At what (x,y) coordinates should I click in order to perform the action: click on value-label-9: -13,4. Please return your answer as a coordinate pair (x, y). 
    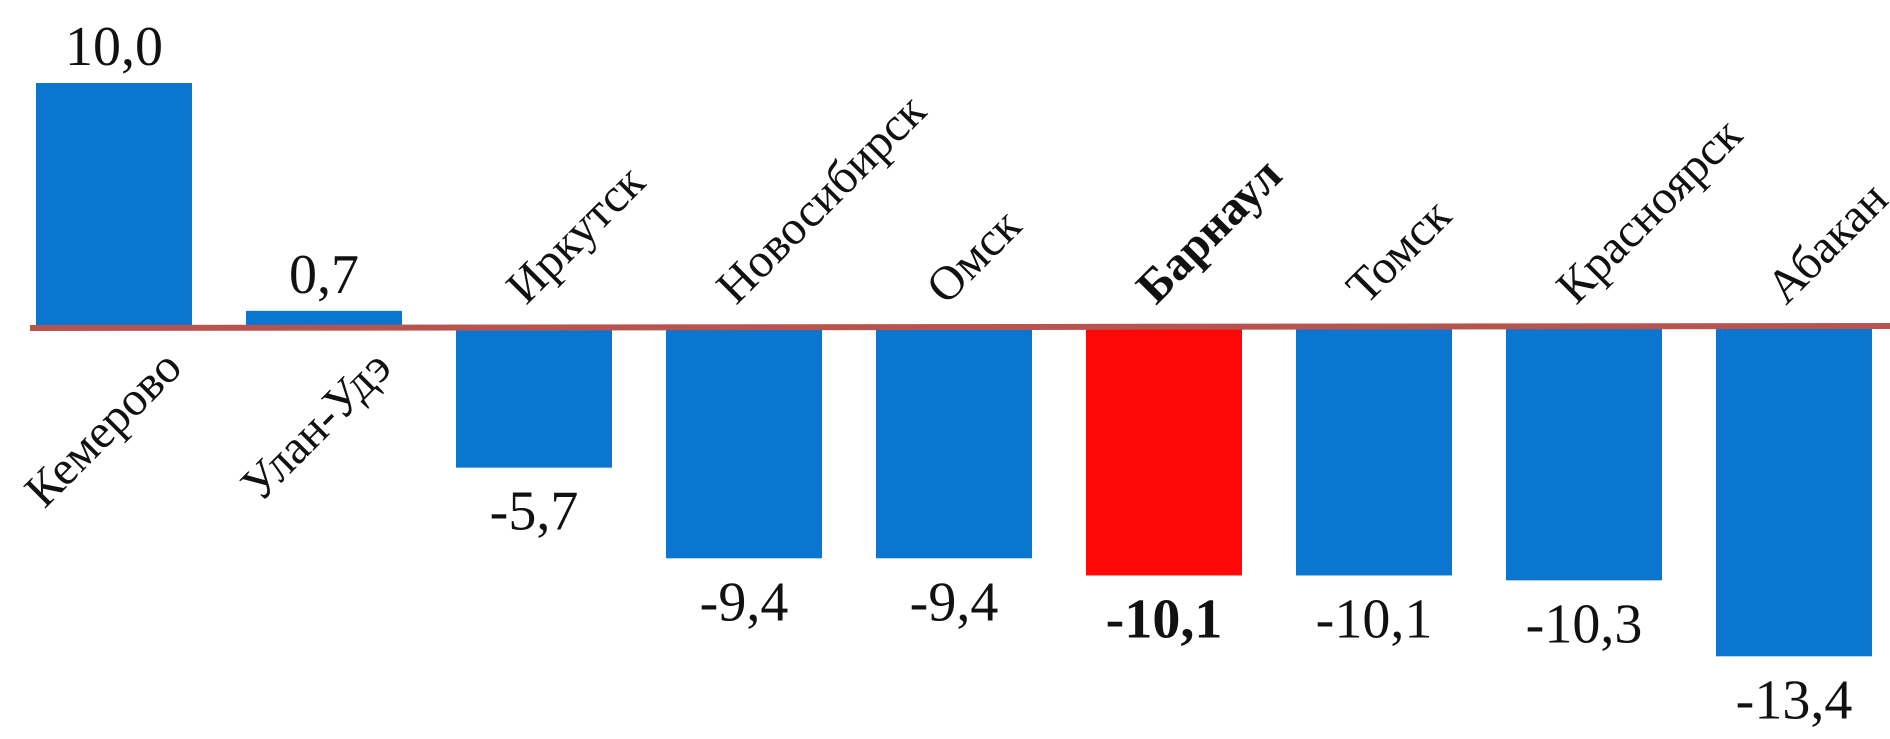
    Looking at the image, I should click on (1794, 700).